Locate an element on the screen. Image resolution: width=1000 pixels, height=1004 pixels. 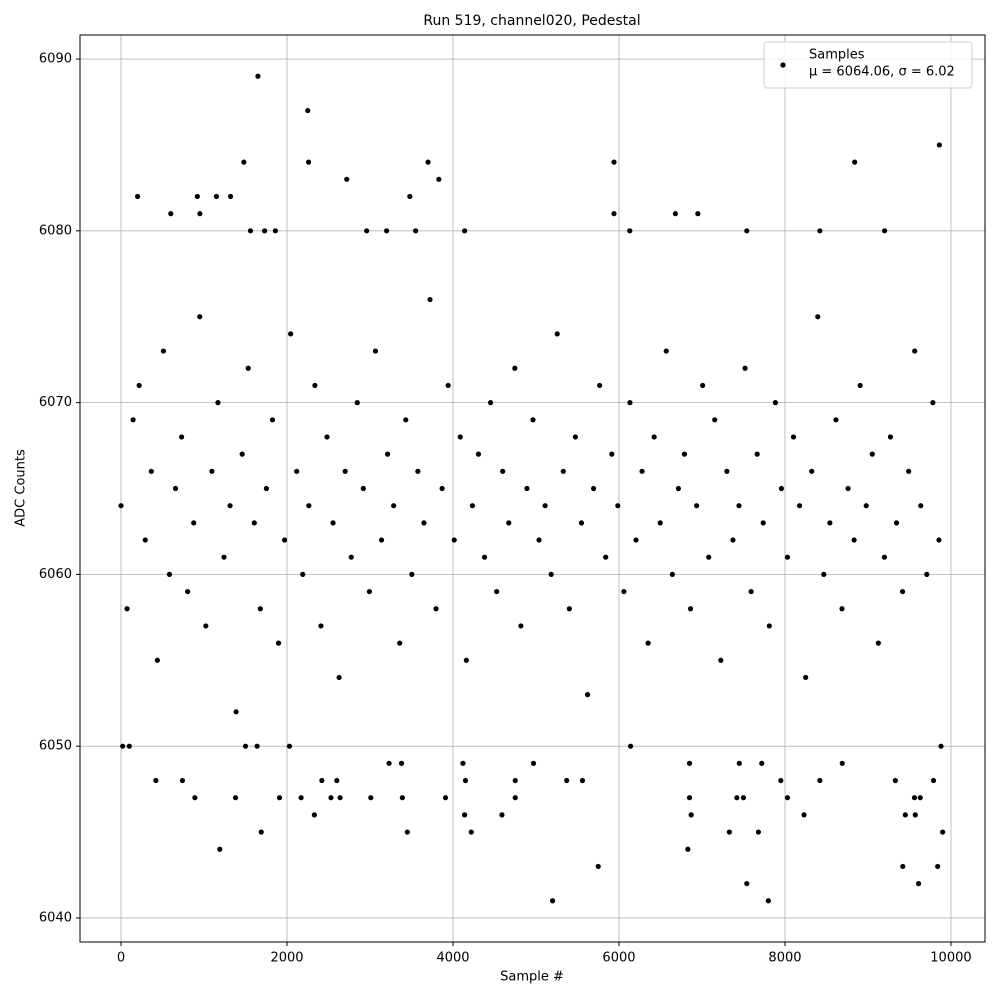
legend-marker is located at coordinates (783, 65).